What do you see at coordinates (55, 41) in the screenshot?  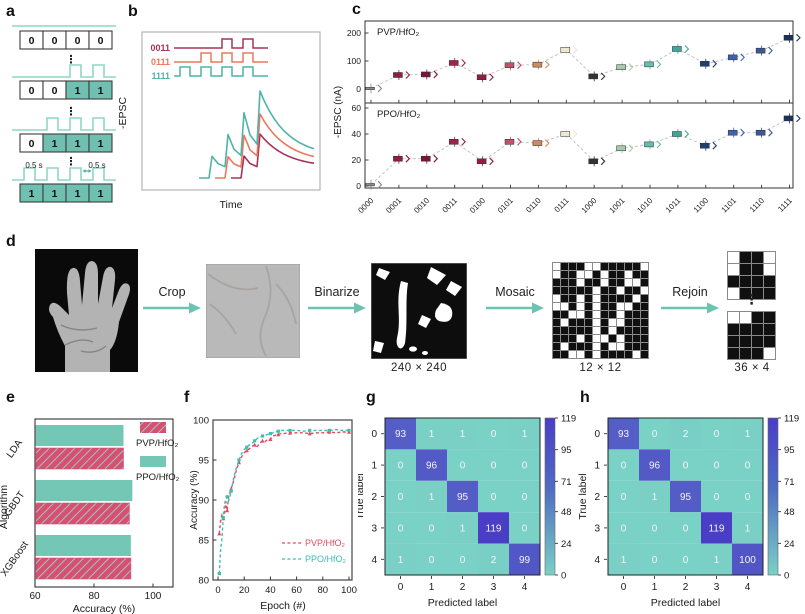 I see `bit-value: 0` at bounding box center [55, 41].